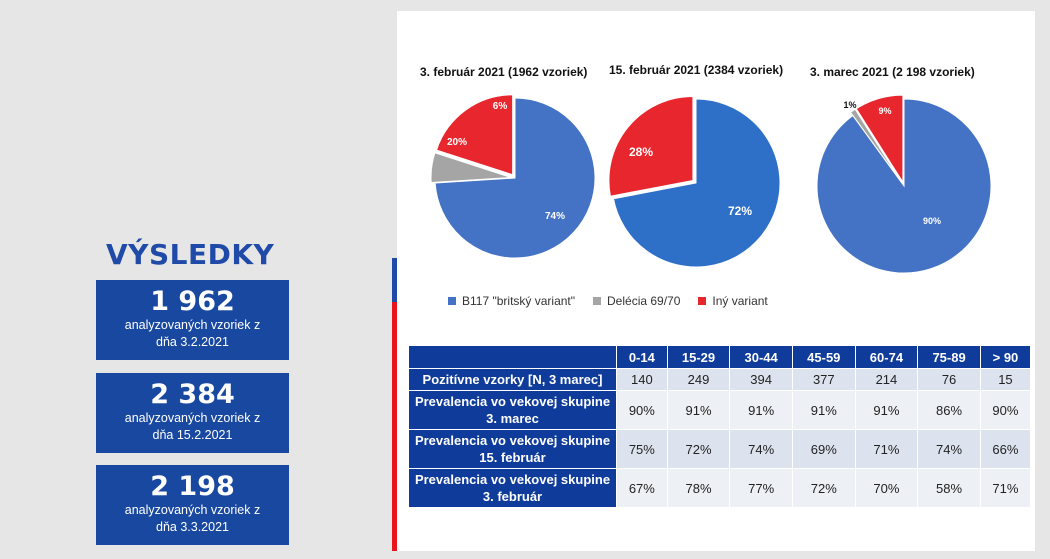 The image size is (1050, 559). What do you see at coordinates (192, 394) in the screenshot?
I see `stat-number: 2 384` at bounding box center [192, 394].